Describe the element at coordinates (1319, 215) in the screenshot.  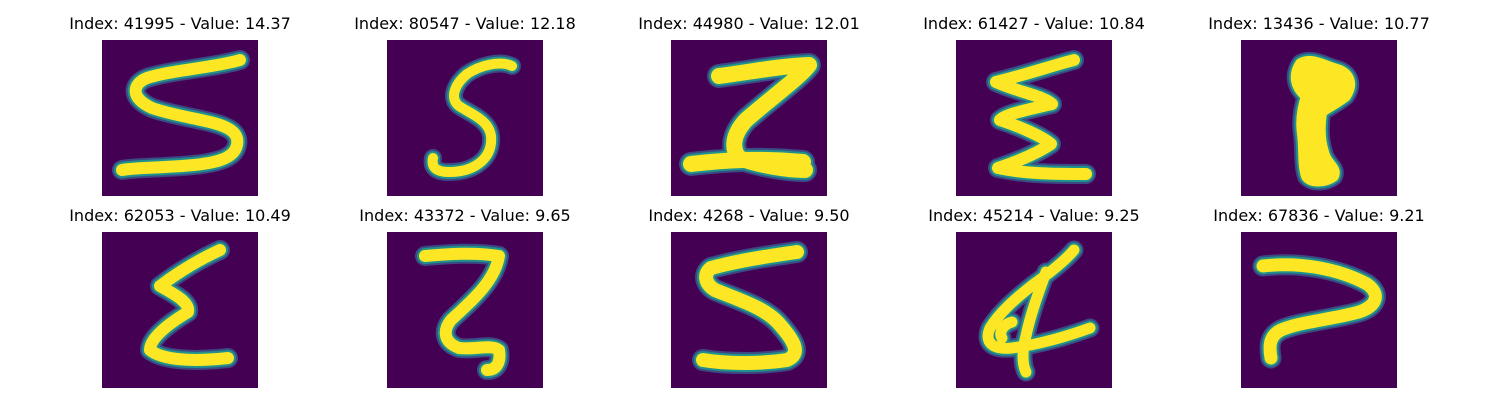
I see `panel-title: Index: 67836 - Value: 9.21` at that location.